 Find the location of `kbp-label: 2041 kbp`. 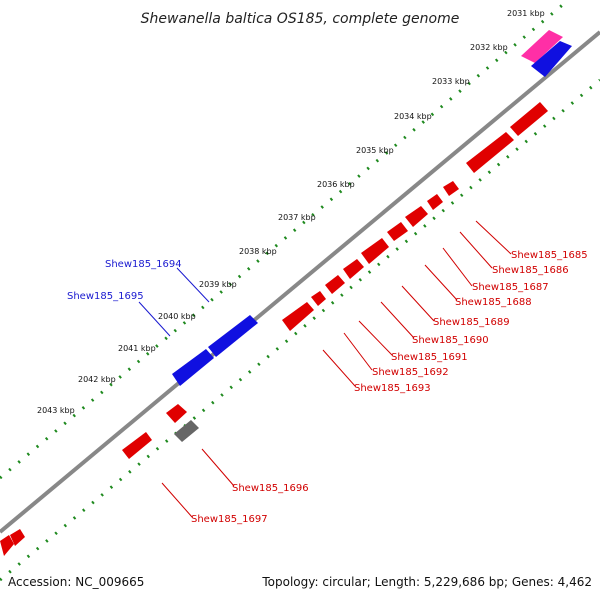

kbp-label: 2041 kbp is located at coordinates (137, 348).